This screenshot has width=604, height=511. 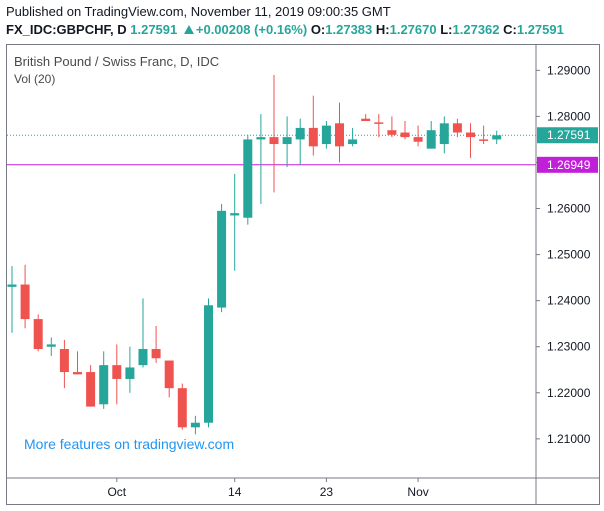 What do you see at coordinates (540, 29) in the screenshot?
I see `close-value: 1.27591` at bounding box center [540, 29].